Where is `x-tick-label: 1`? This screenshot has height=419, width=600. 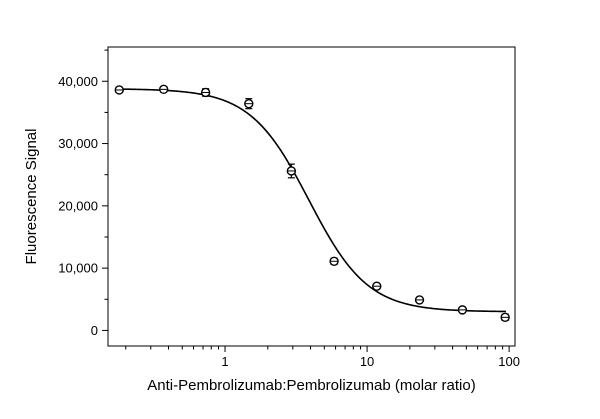 x-tick-label: 1 is located at coordinates (224, 361).